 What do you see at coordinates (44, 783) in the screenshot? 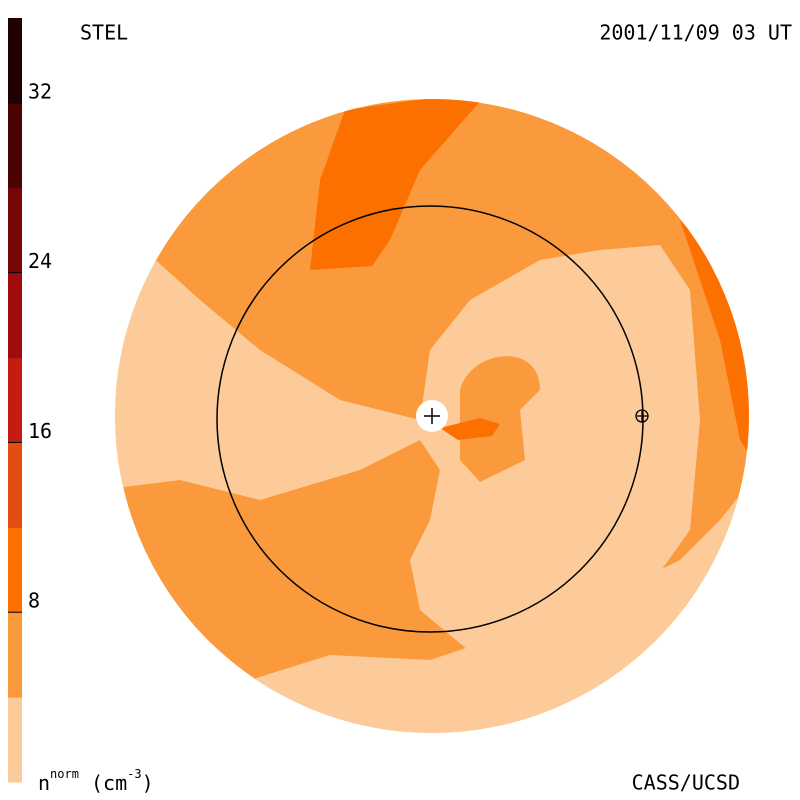
I see `unit-base: n` at bounding box center [44, 783].